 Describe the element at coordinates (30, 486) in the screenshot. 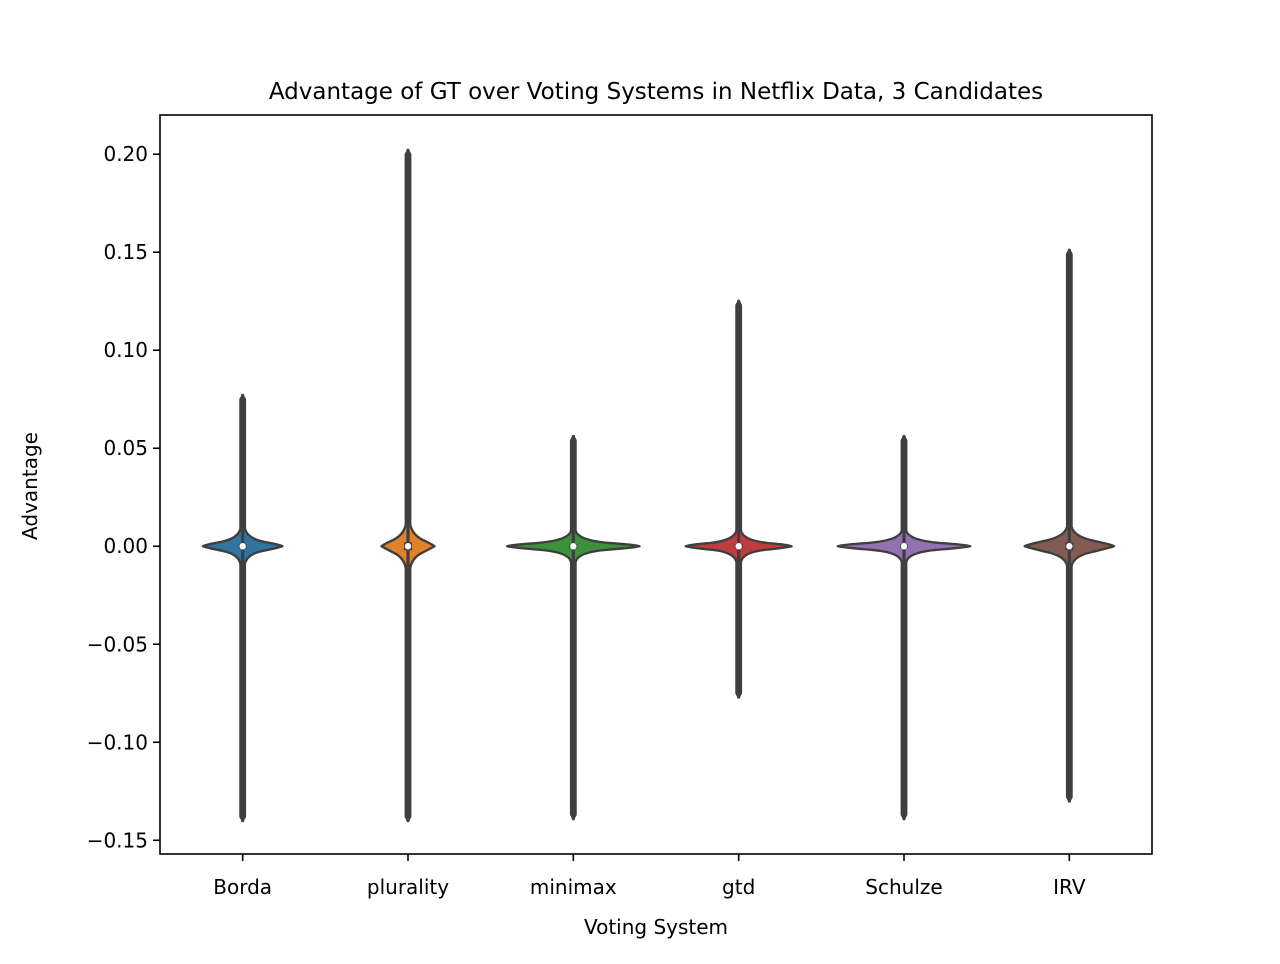

I see `y-axis-label: Advantage` at that location.